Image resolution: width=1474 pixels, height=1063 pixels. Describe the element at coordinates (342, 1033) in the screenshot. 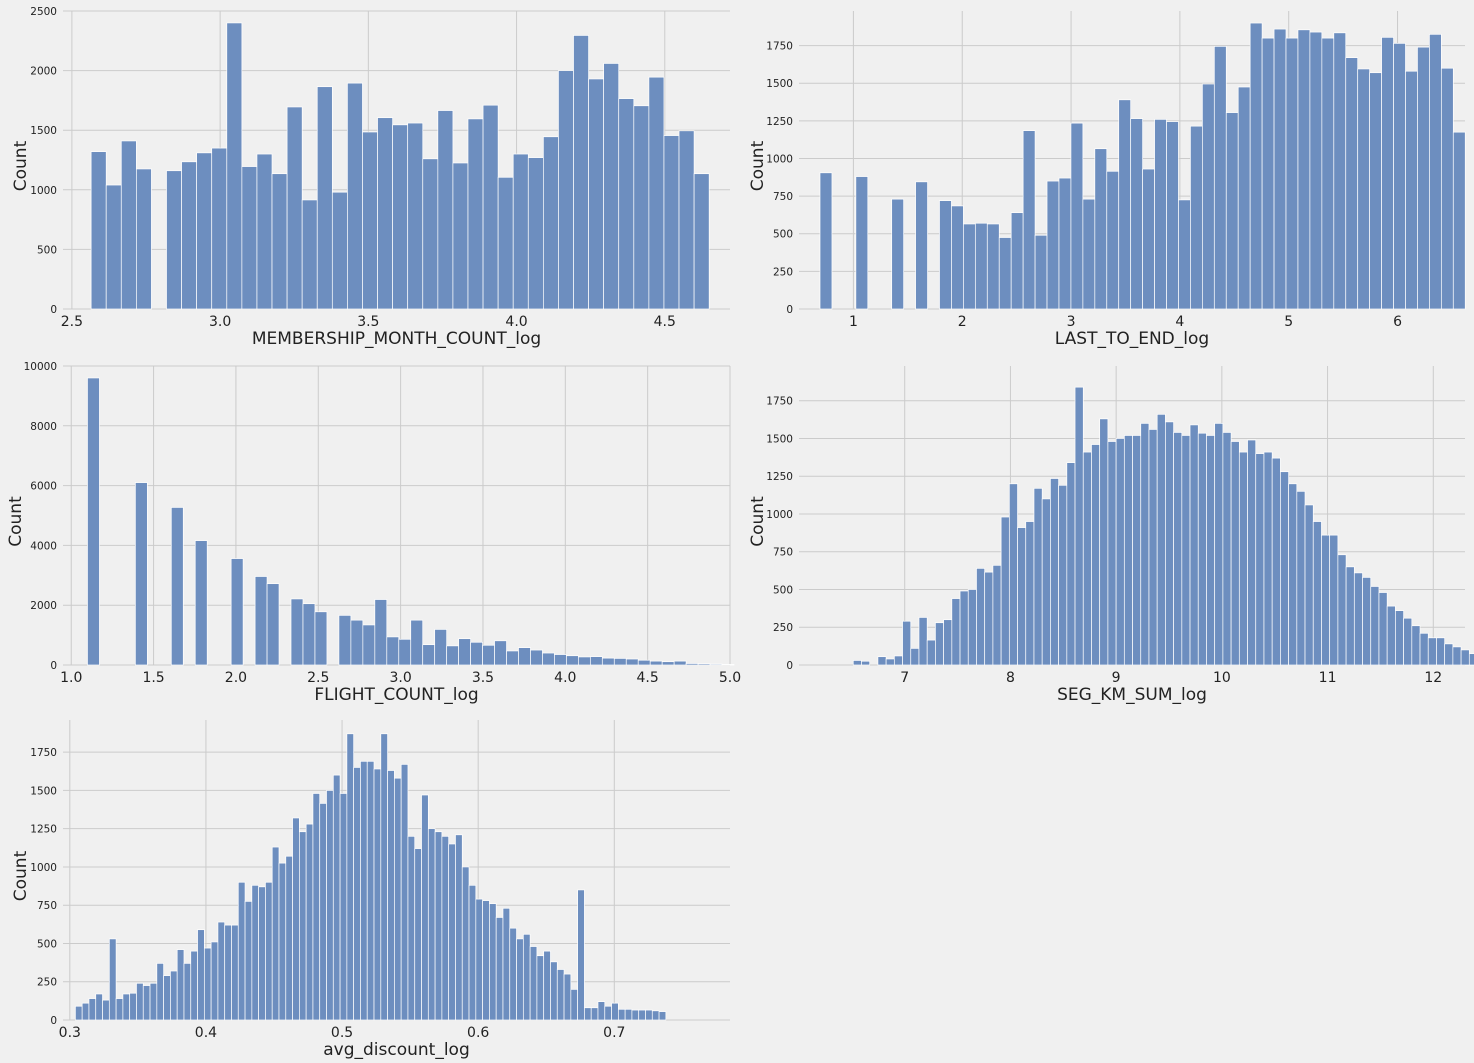

I see `x-tick-label: 0.5` at that location.